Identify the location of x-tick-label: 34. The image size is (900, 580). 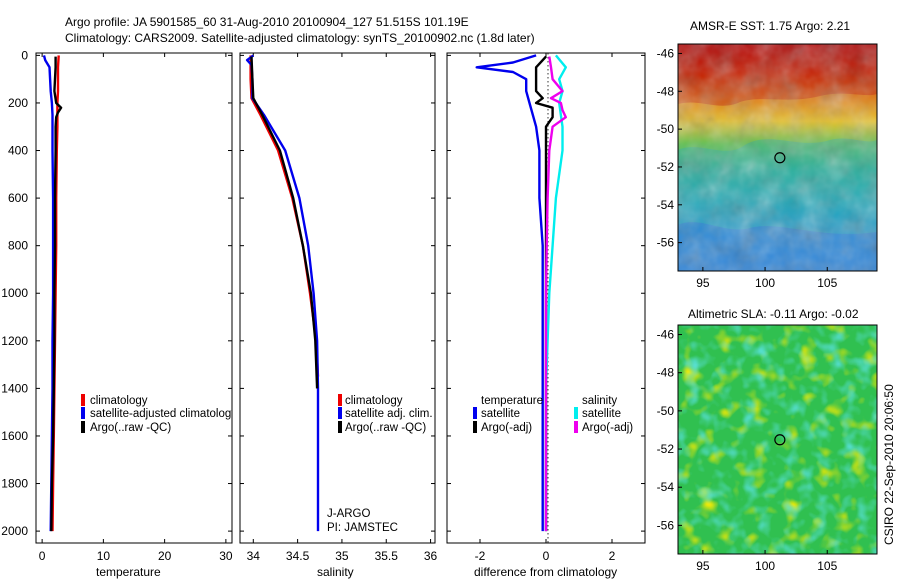
(254, 556).